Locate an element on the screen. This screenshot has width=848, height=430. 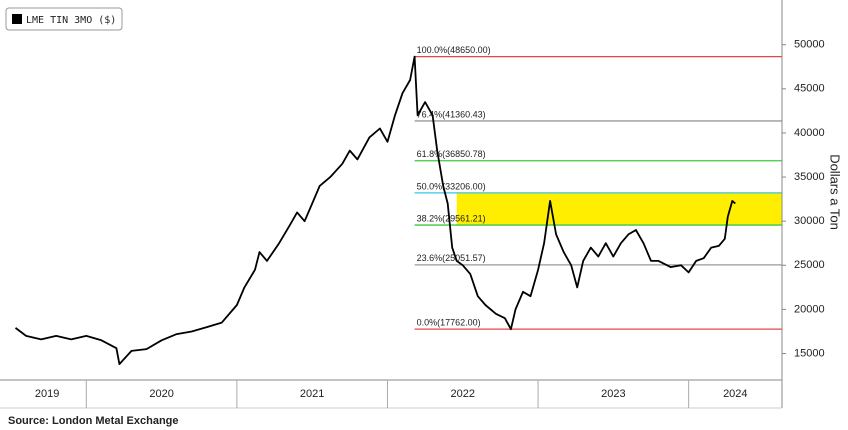
level-label: 61.8%(36850.78) is located at coordinates (451, 154).